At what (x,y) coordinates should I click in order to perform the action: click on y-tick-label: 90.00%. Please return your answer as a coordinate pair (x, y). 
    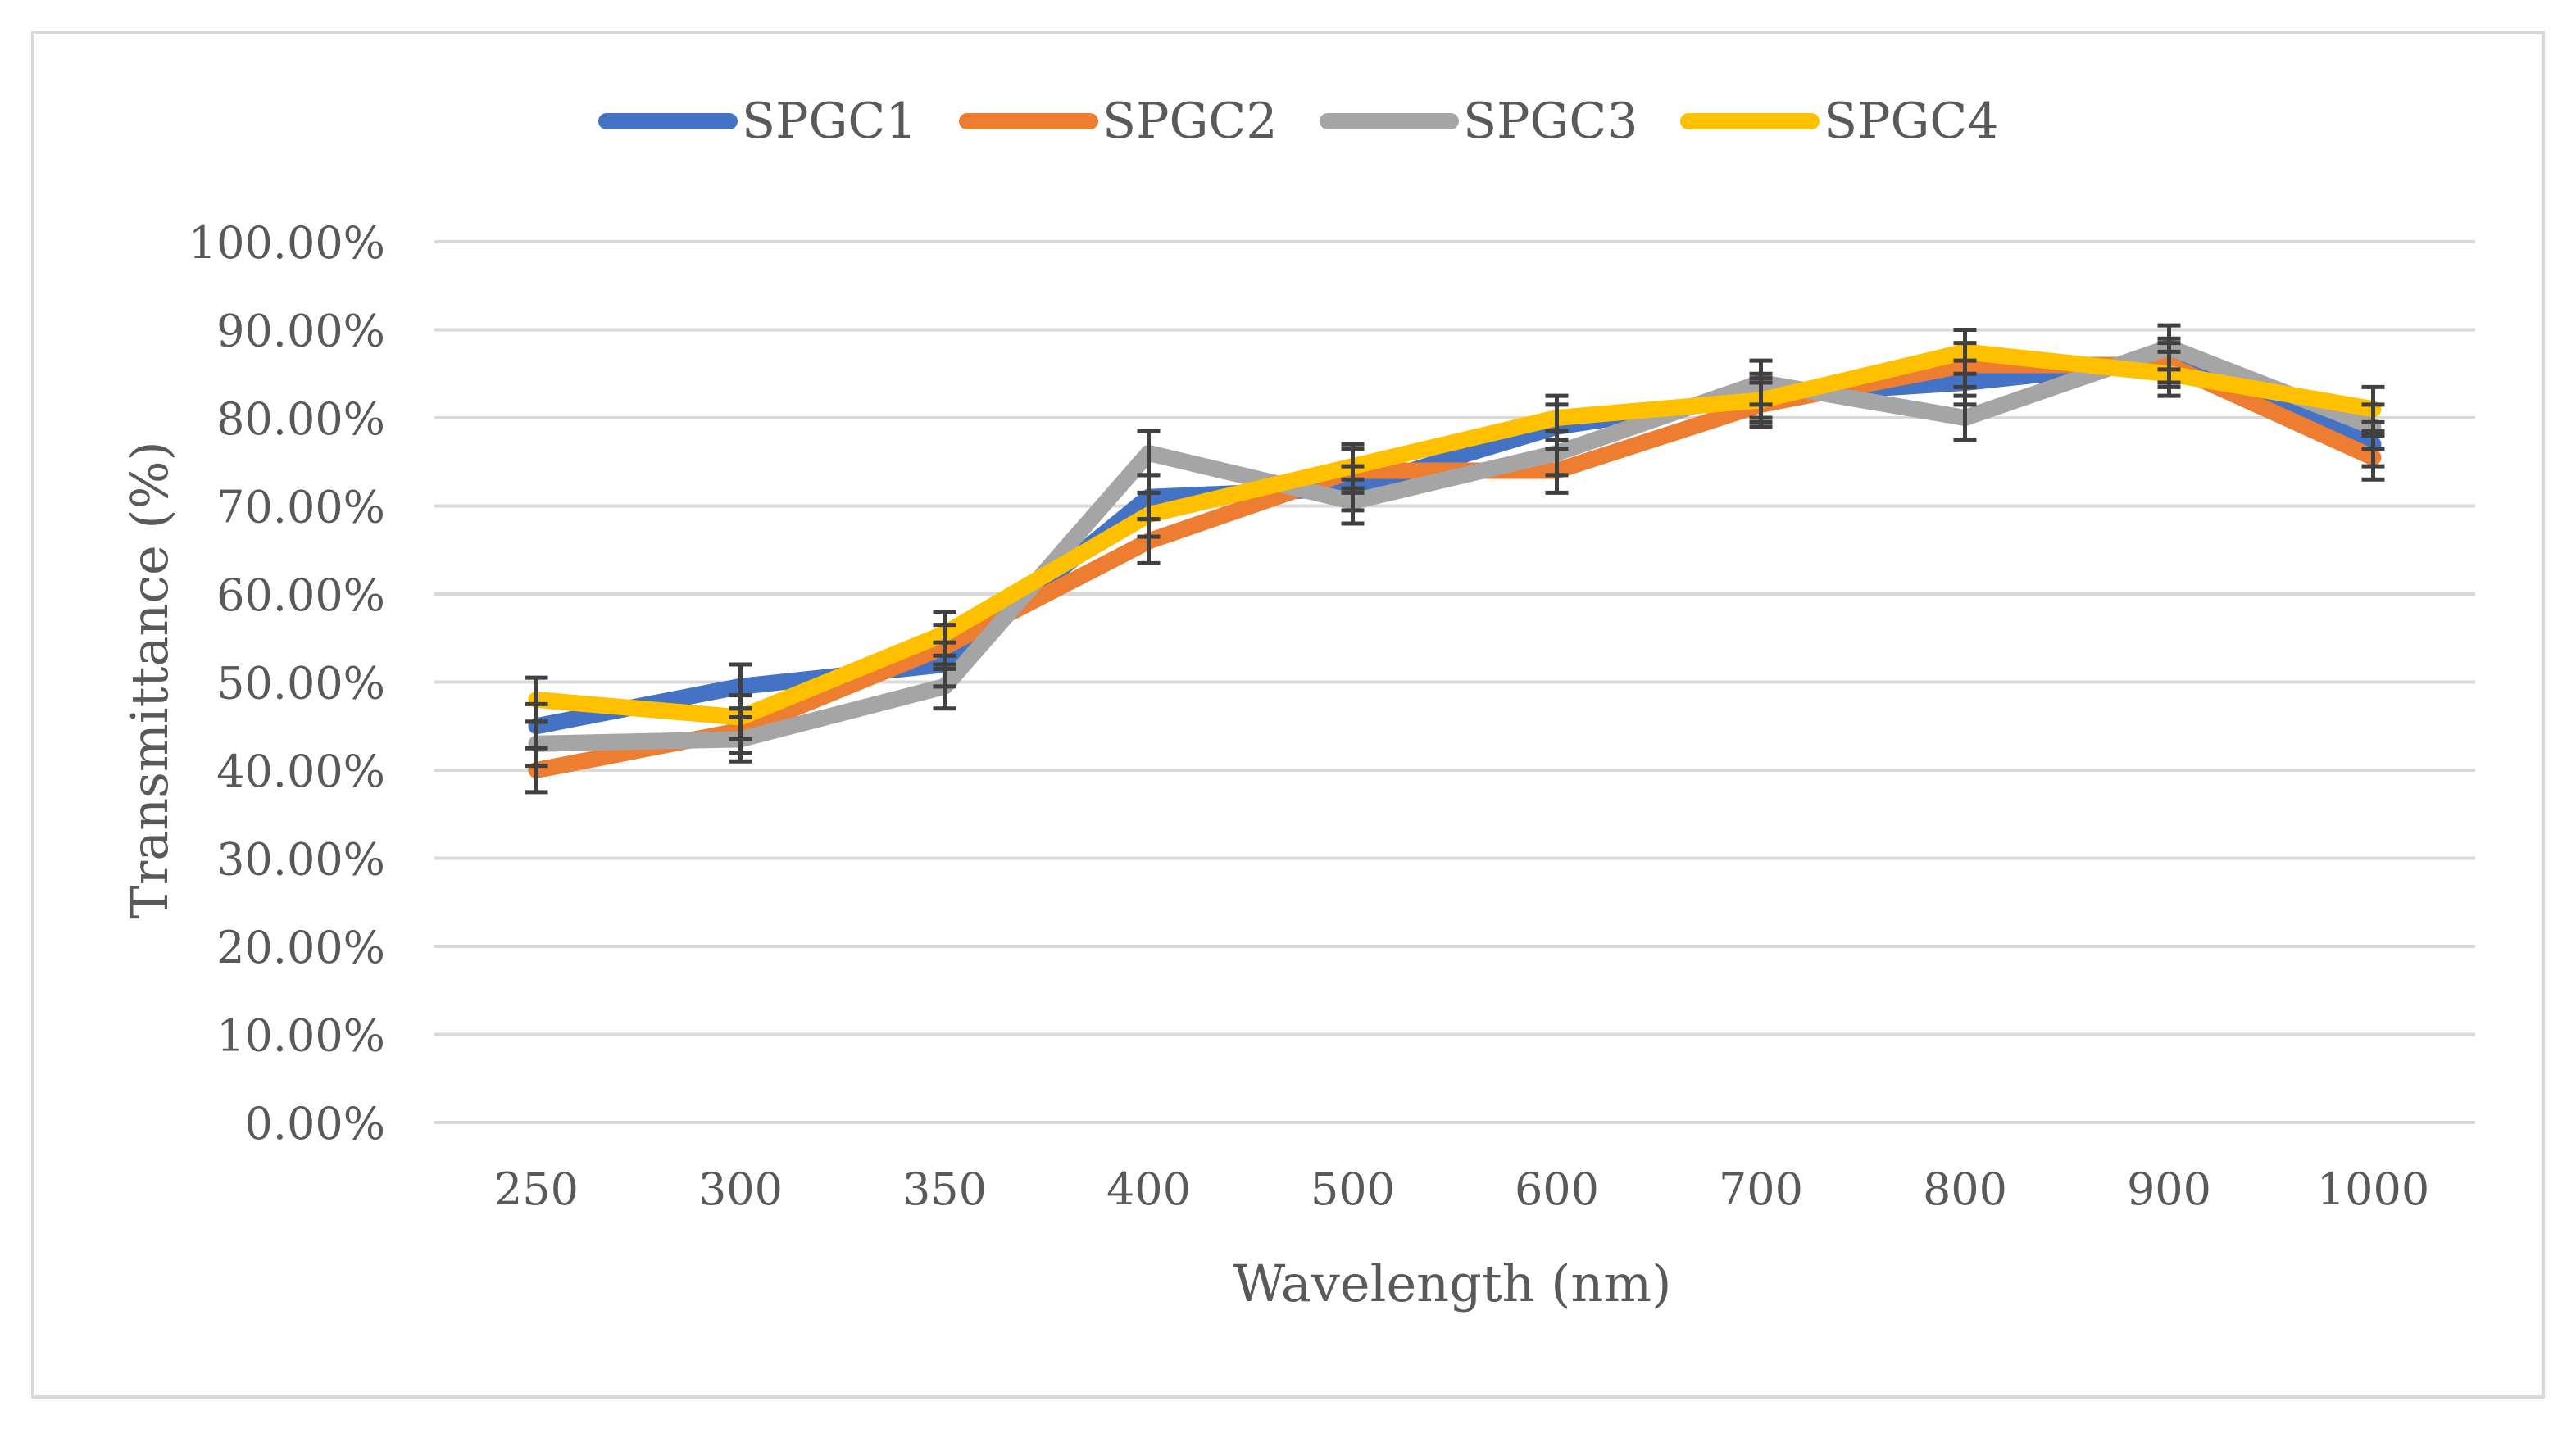
    Looking at the image, I should click on (300, 331).